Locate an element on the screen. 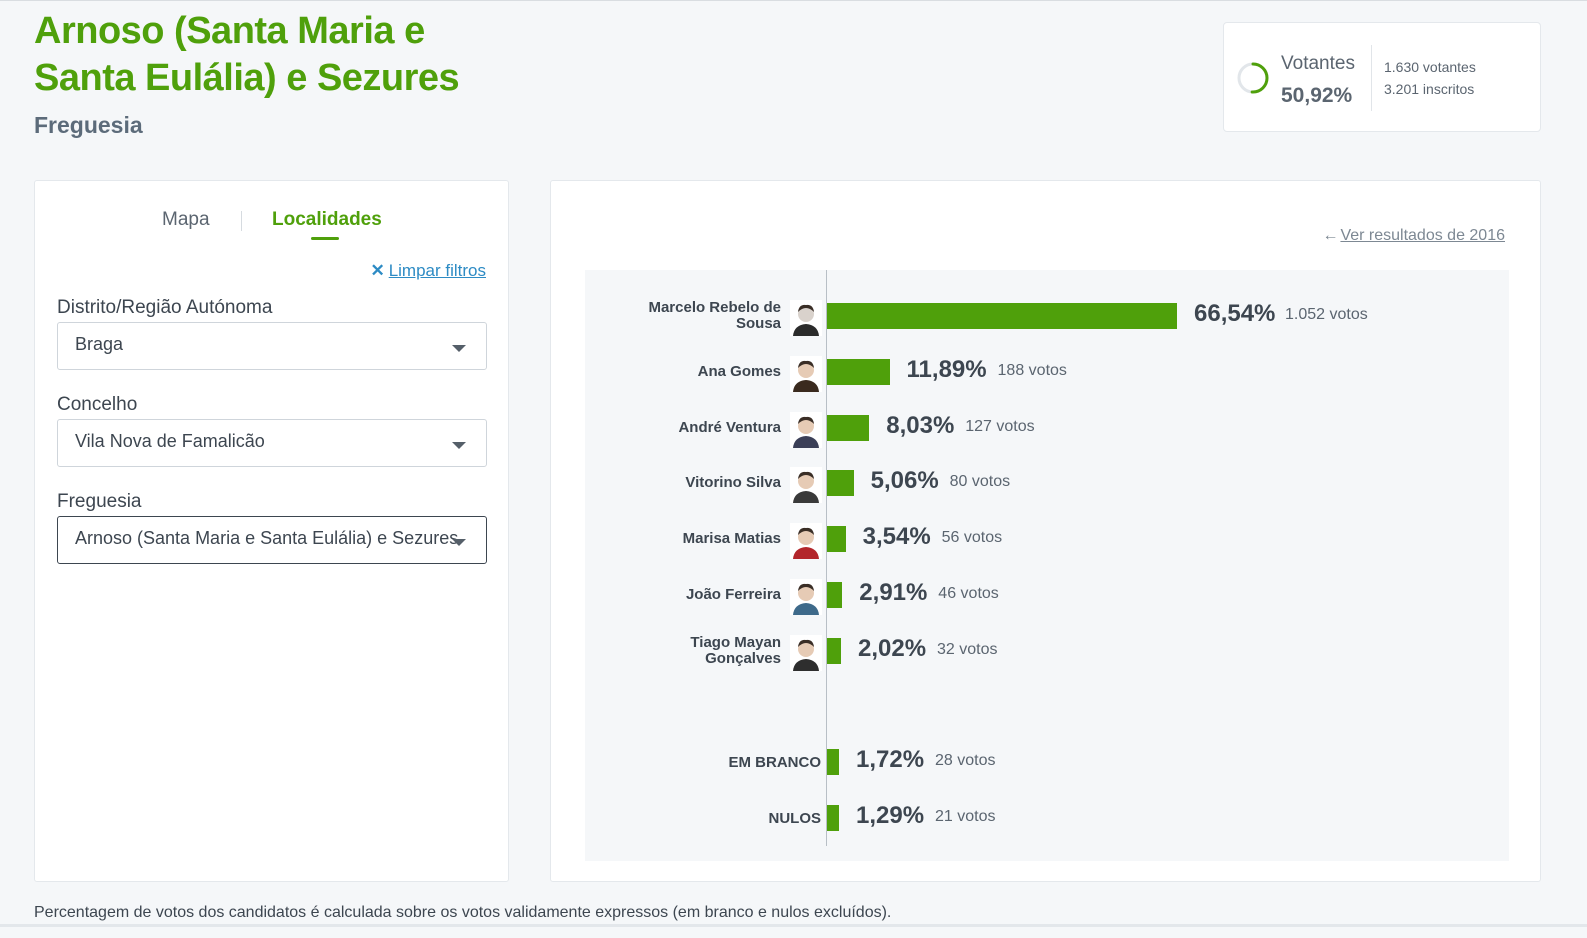 The height and width of the screenshot is (938, 1587). view-tabs: Mapa Localidades is located at coordinates (272, 229).